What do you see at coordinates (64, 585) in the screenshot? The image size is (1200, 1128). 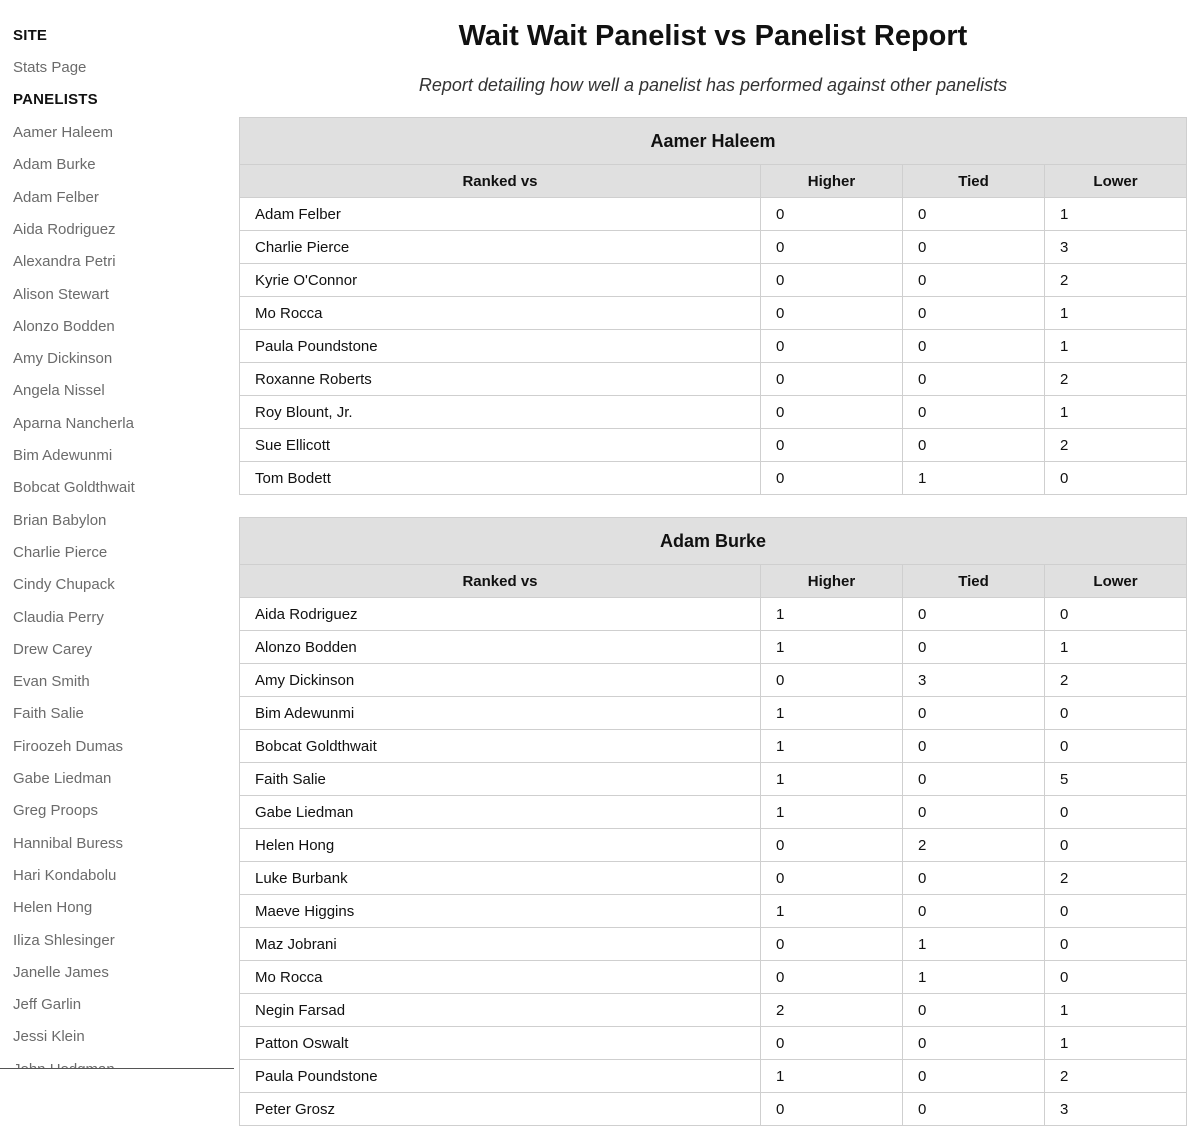 I see `panelist-link: Cindy Chupack` at bounding box center [64, 585].